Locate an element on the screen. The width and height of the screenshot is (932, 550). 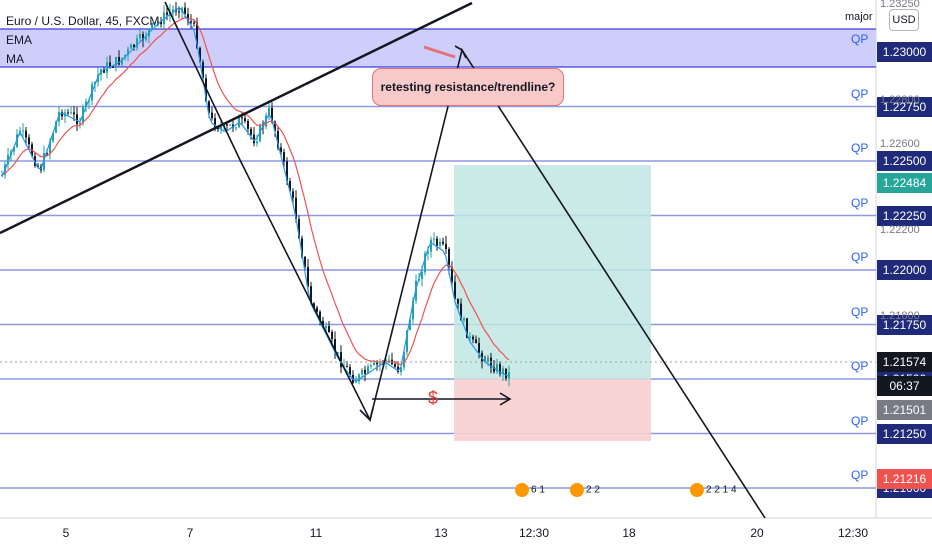
event-flag-3: 2 2 1 4 is located at coordinates (713, 490).